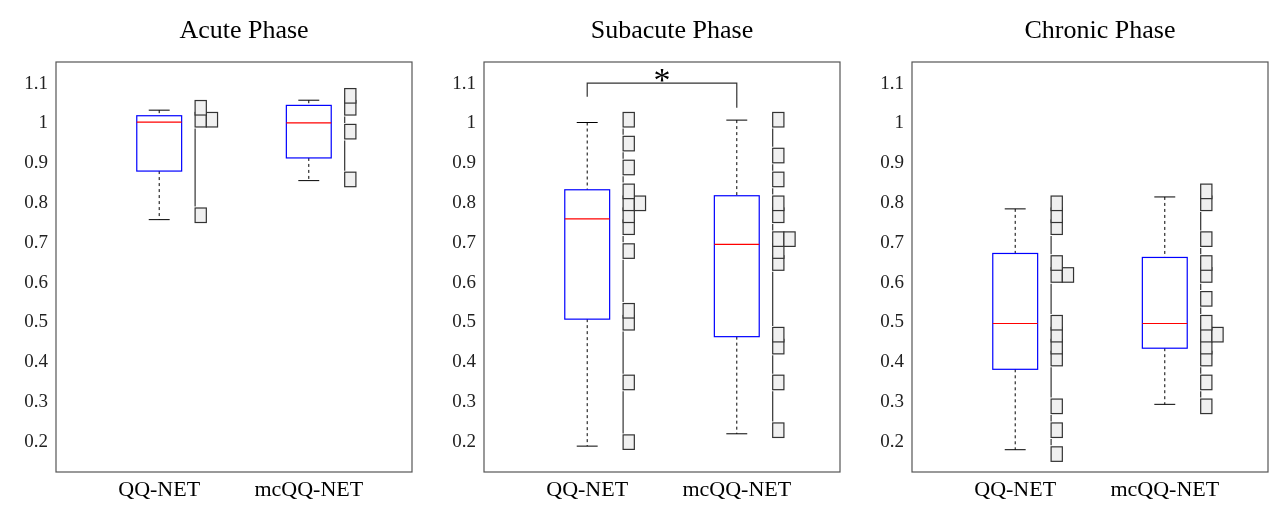 The height and width of the screenshot is (520, 1287). I want to click on annotation: *, so click(662, 80).